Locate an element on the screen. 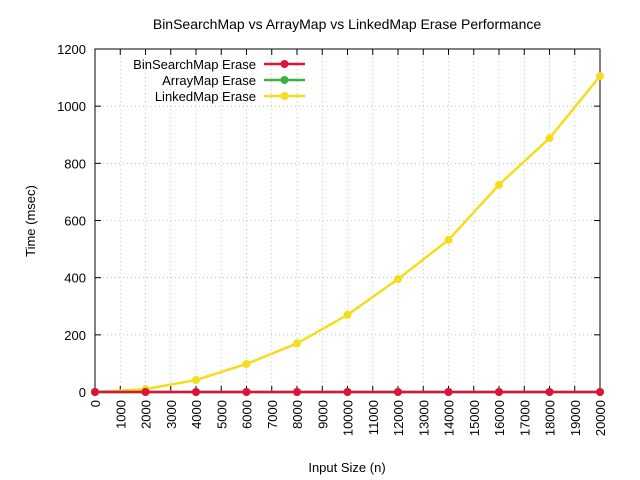  x-tick-label: 5000 is located at coordinates (221, 414).